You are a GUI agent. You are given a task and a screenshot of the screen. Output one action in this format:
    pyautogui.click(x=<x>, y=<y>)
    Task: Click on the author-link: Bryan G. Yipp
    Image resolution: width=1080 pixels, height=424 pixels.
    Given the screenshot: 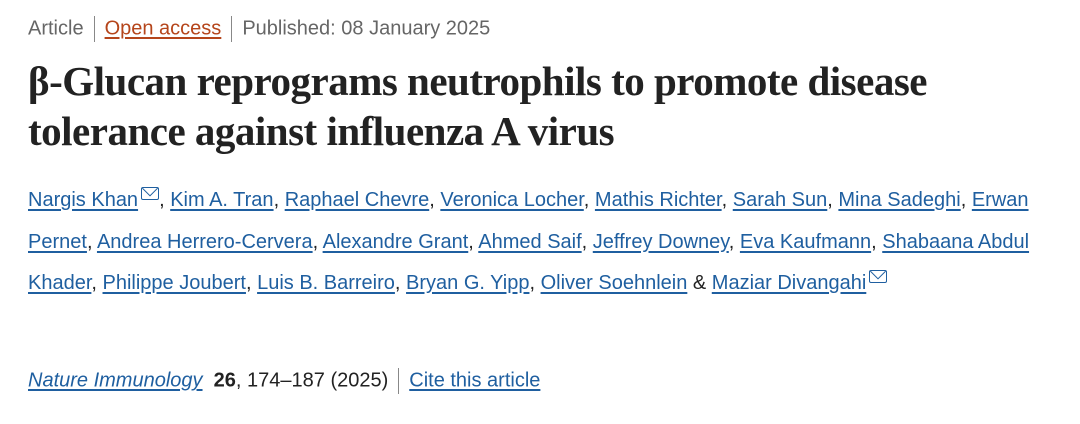 What is the action you would take?
    pyautogui.click(x=468, y=283)
    